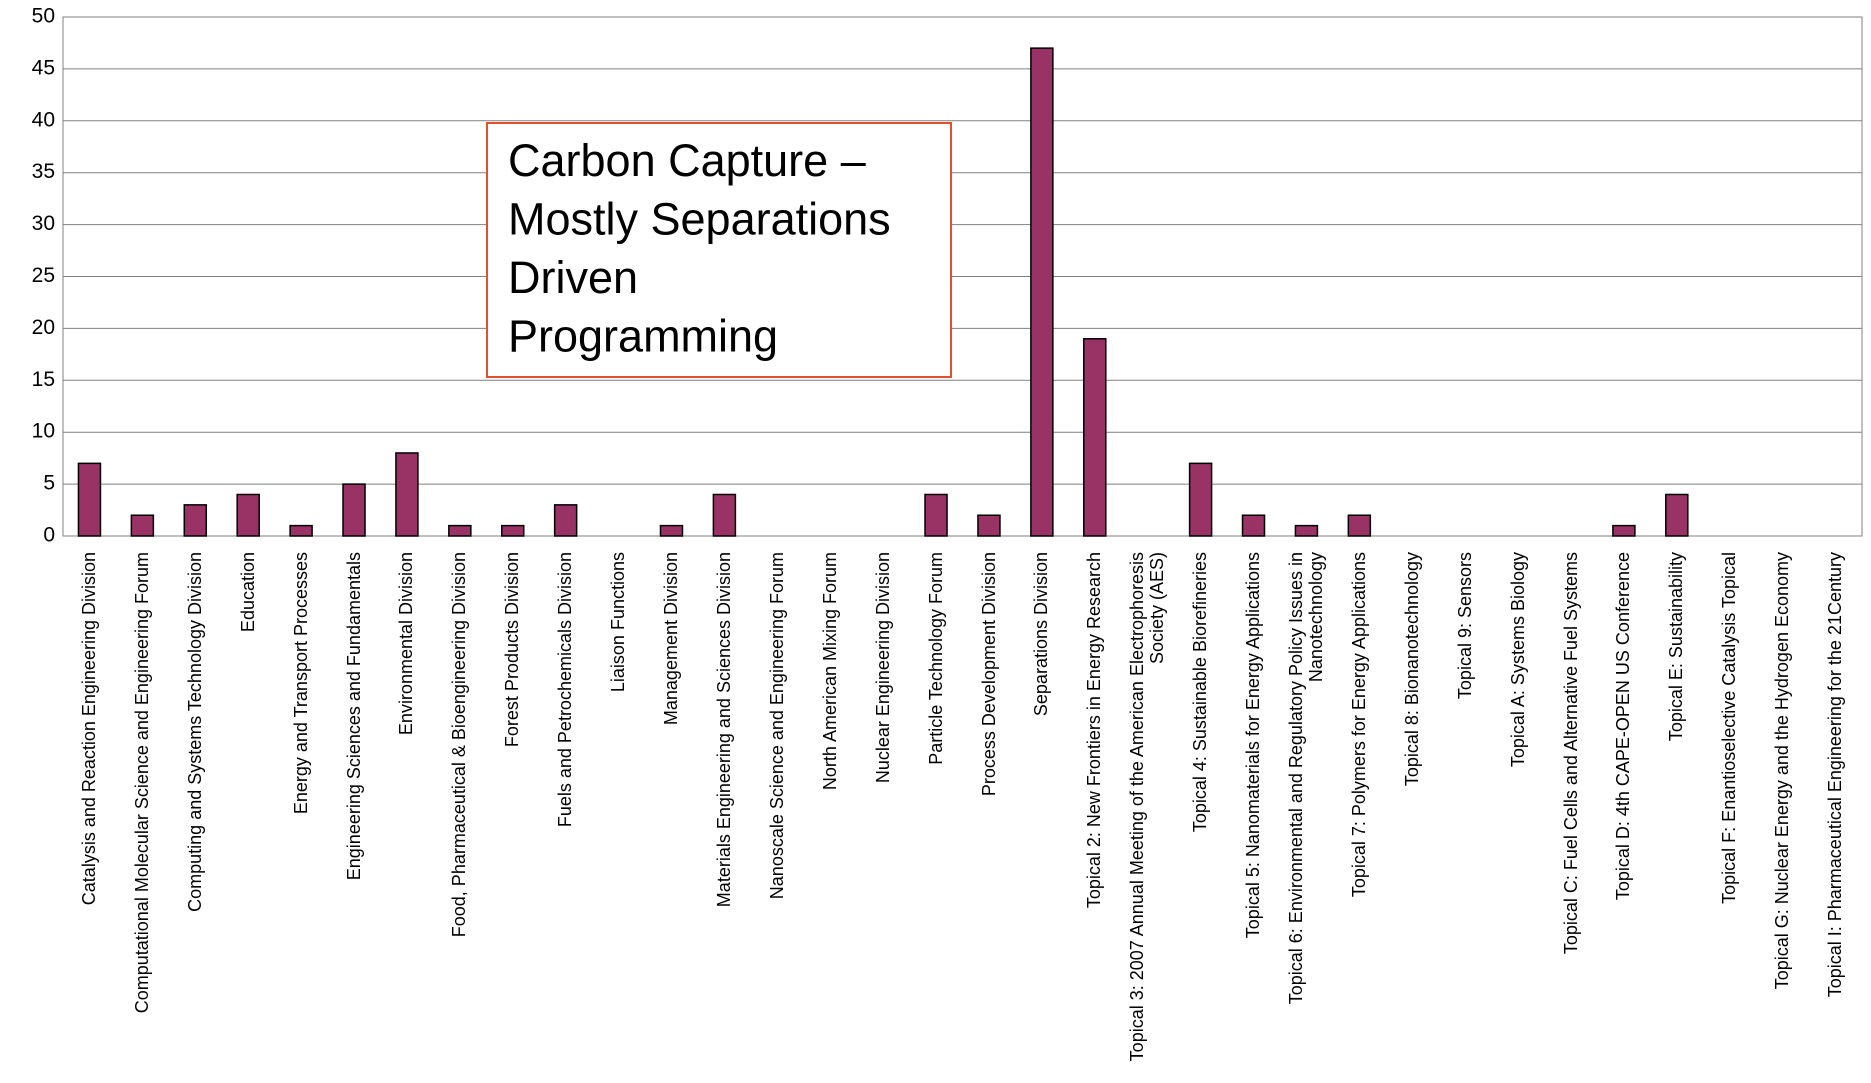 The height and width of the screenshot is (1083, 1871). What do you see at coordinates (43, 431) in the screenshot?
I see `y-tick-label: 10` at bounding box center [43, 431].